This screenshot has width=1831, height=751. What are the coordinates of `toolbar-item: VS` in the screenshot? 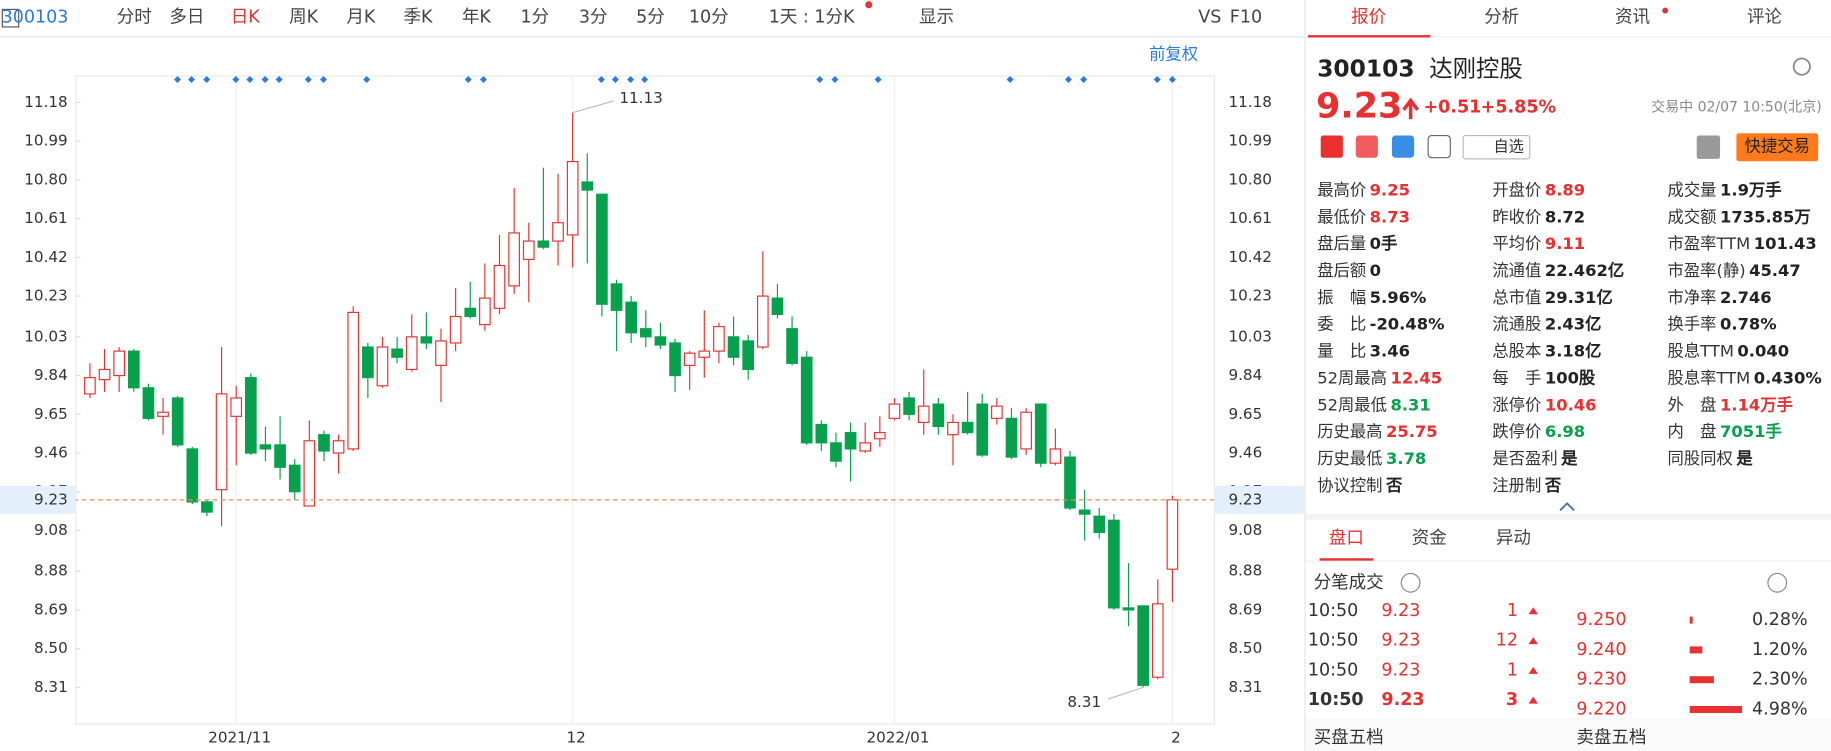 It's located at (1209, 18).